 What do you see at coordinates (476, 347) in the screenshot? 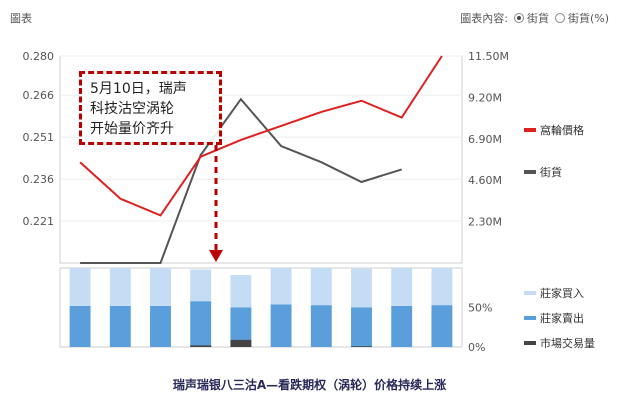
I see `bottom-tick-label: 0%` at bounding box center [476, 347].